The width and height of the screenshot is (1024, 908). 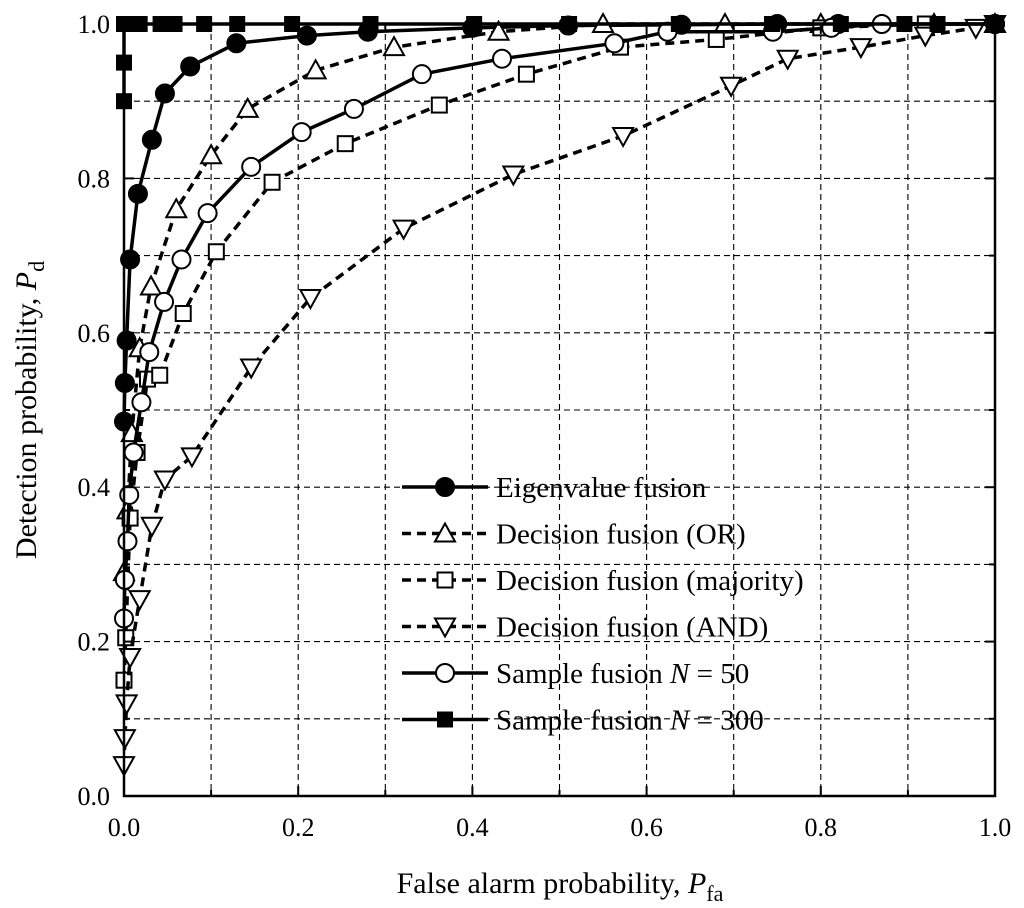 What do you see at coordinates (542, 883) in the screenshot?
I see `x-axis-title-prefix: False alarm probability,` at bounding box center [542, 883].